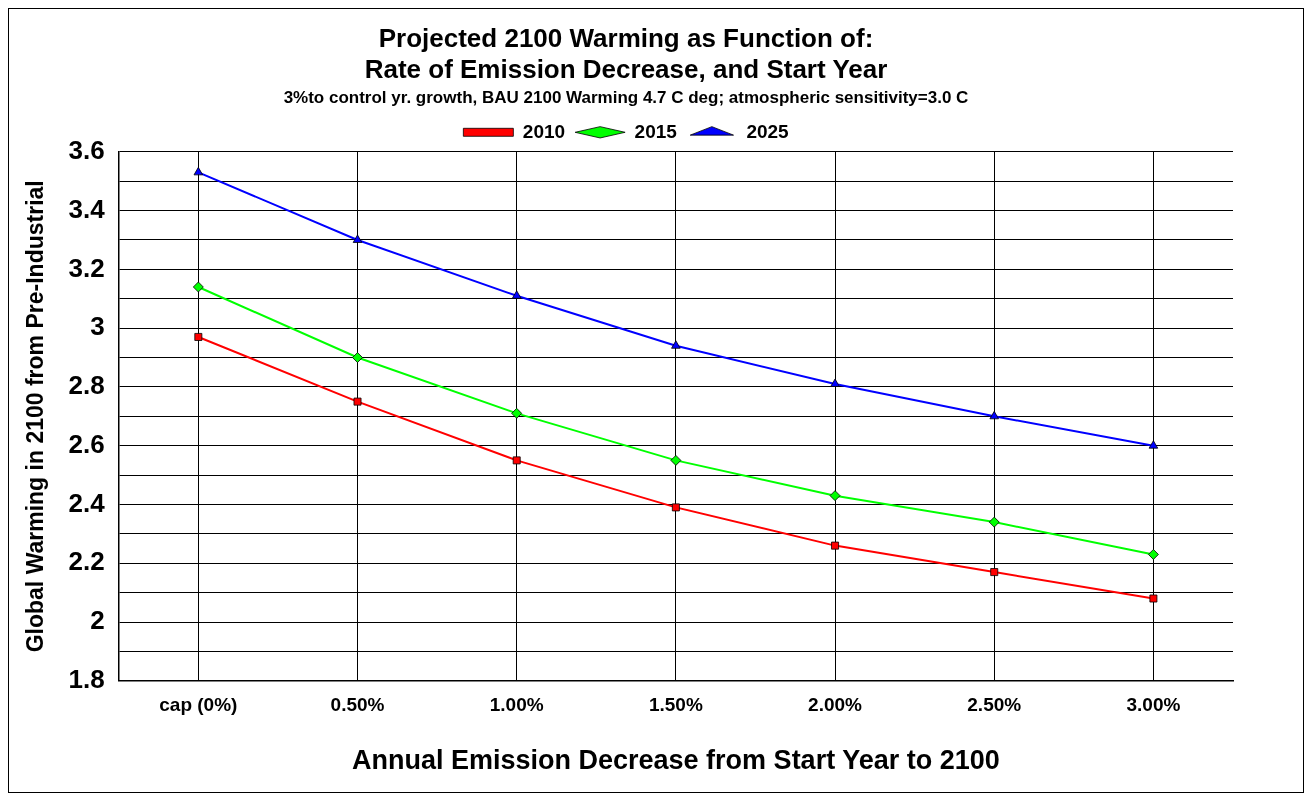 The height and width of the screenshot is (803, 1314). Describe the element at coordinates (97, 326) in the screenshot. I see `y-tick-label: 3` at that location.